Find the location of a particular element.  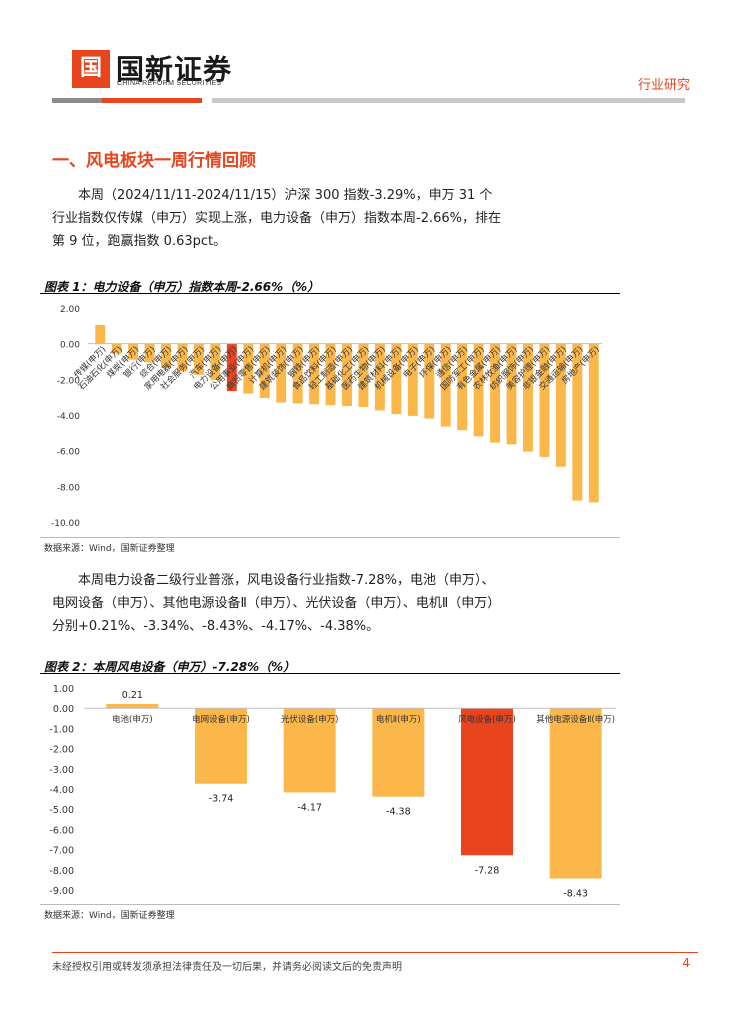

section-title: 一、风电板块一周行情回顾 is located at coordinates (154, 161).